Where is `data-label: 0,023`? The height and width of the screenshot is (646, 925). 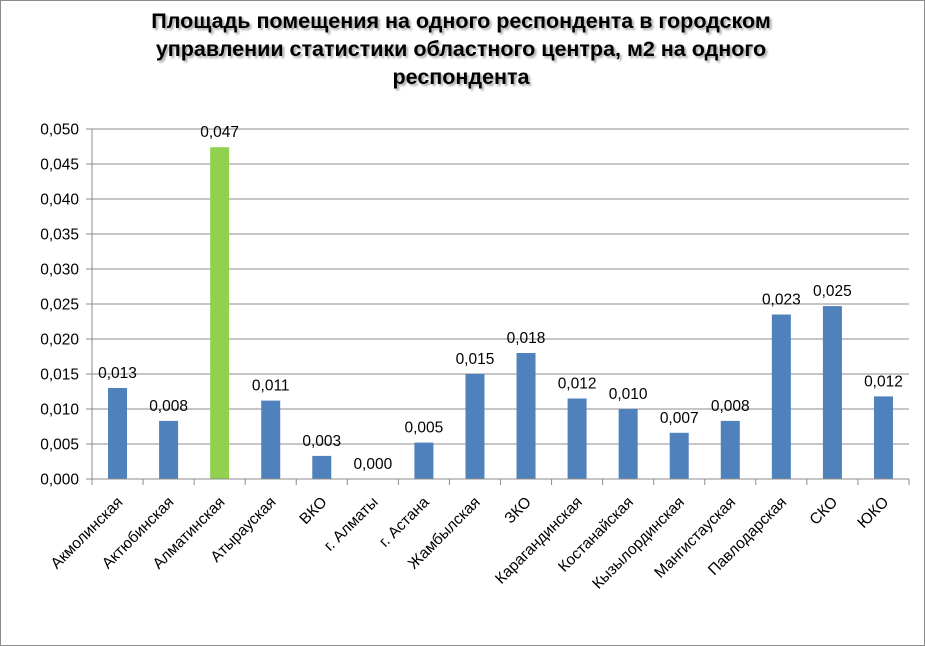 data-label: 0,023 is located at coordinates (781, 300).